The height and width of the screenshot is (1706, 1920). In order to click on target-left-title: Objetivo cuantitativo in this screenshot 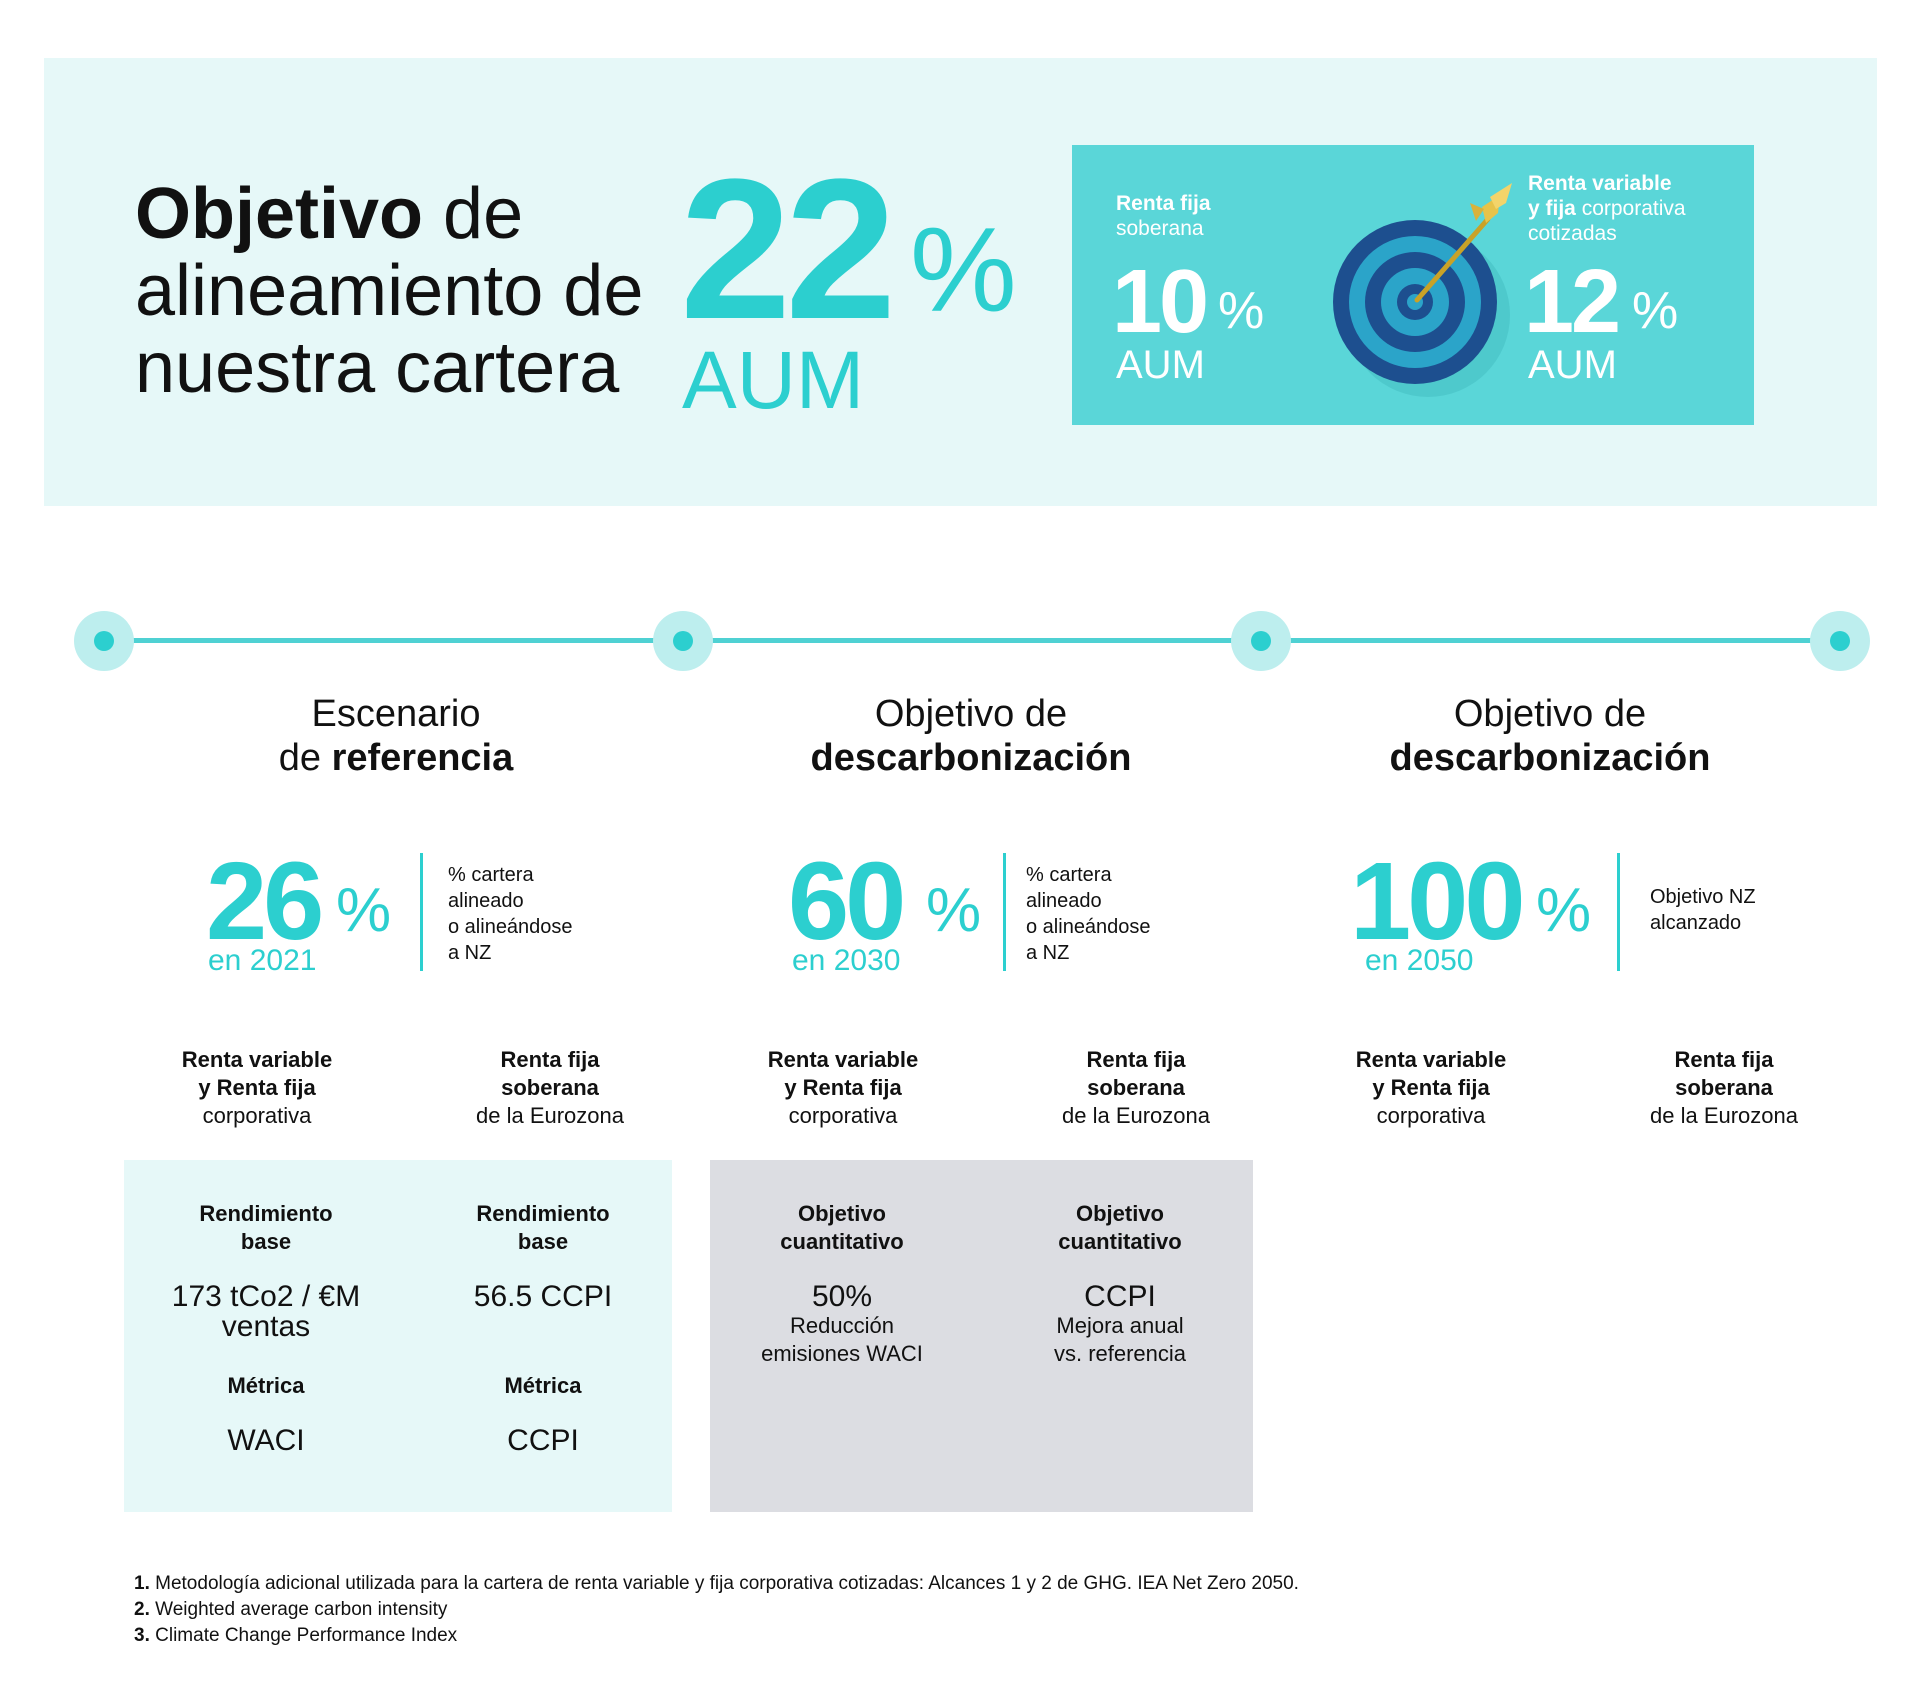, I will do `click(842, 1228)`.